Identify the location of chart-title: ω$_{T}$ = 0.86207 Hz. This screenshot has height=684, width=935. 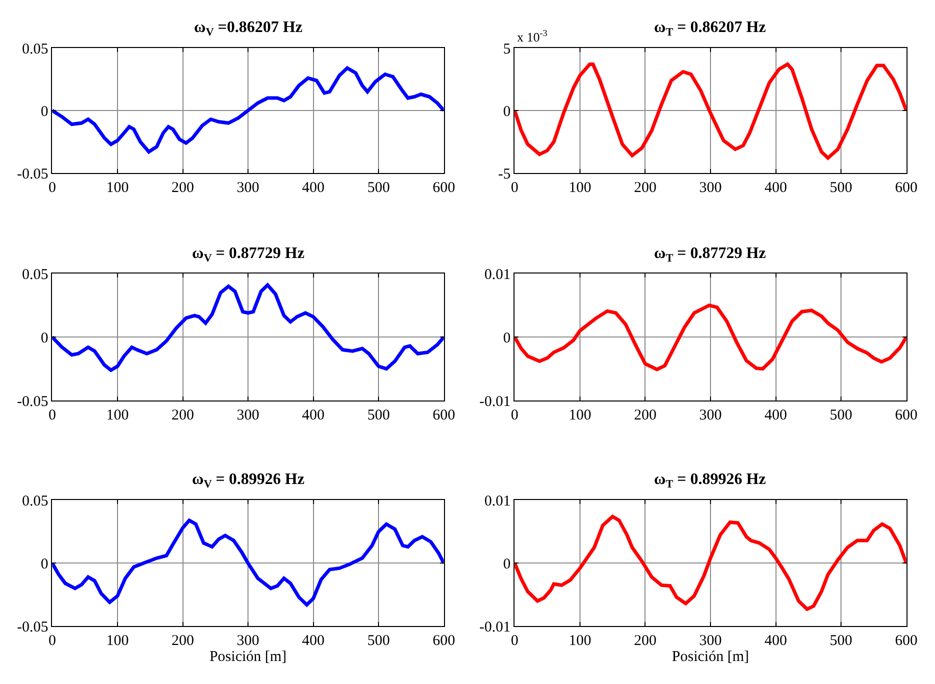
(710, 28).